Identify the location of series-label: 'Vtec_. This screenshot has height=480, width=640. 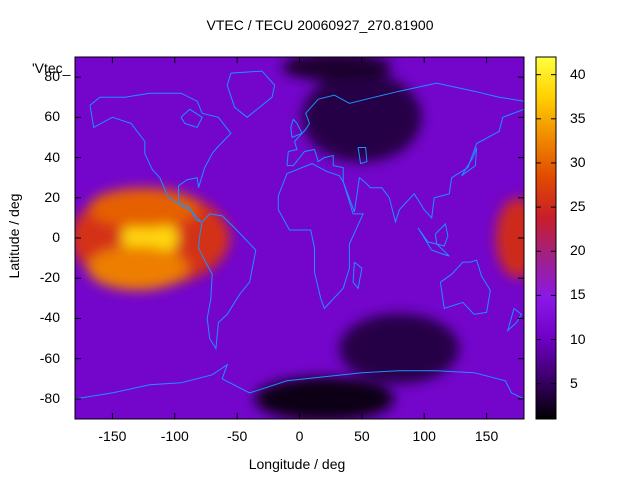
(51, 68).